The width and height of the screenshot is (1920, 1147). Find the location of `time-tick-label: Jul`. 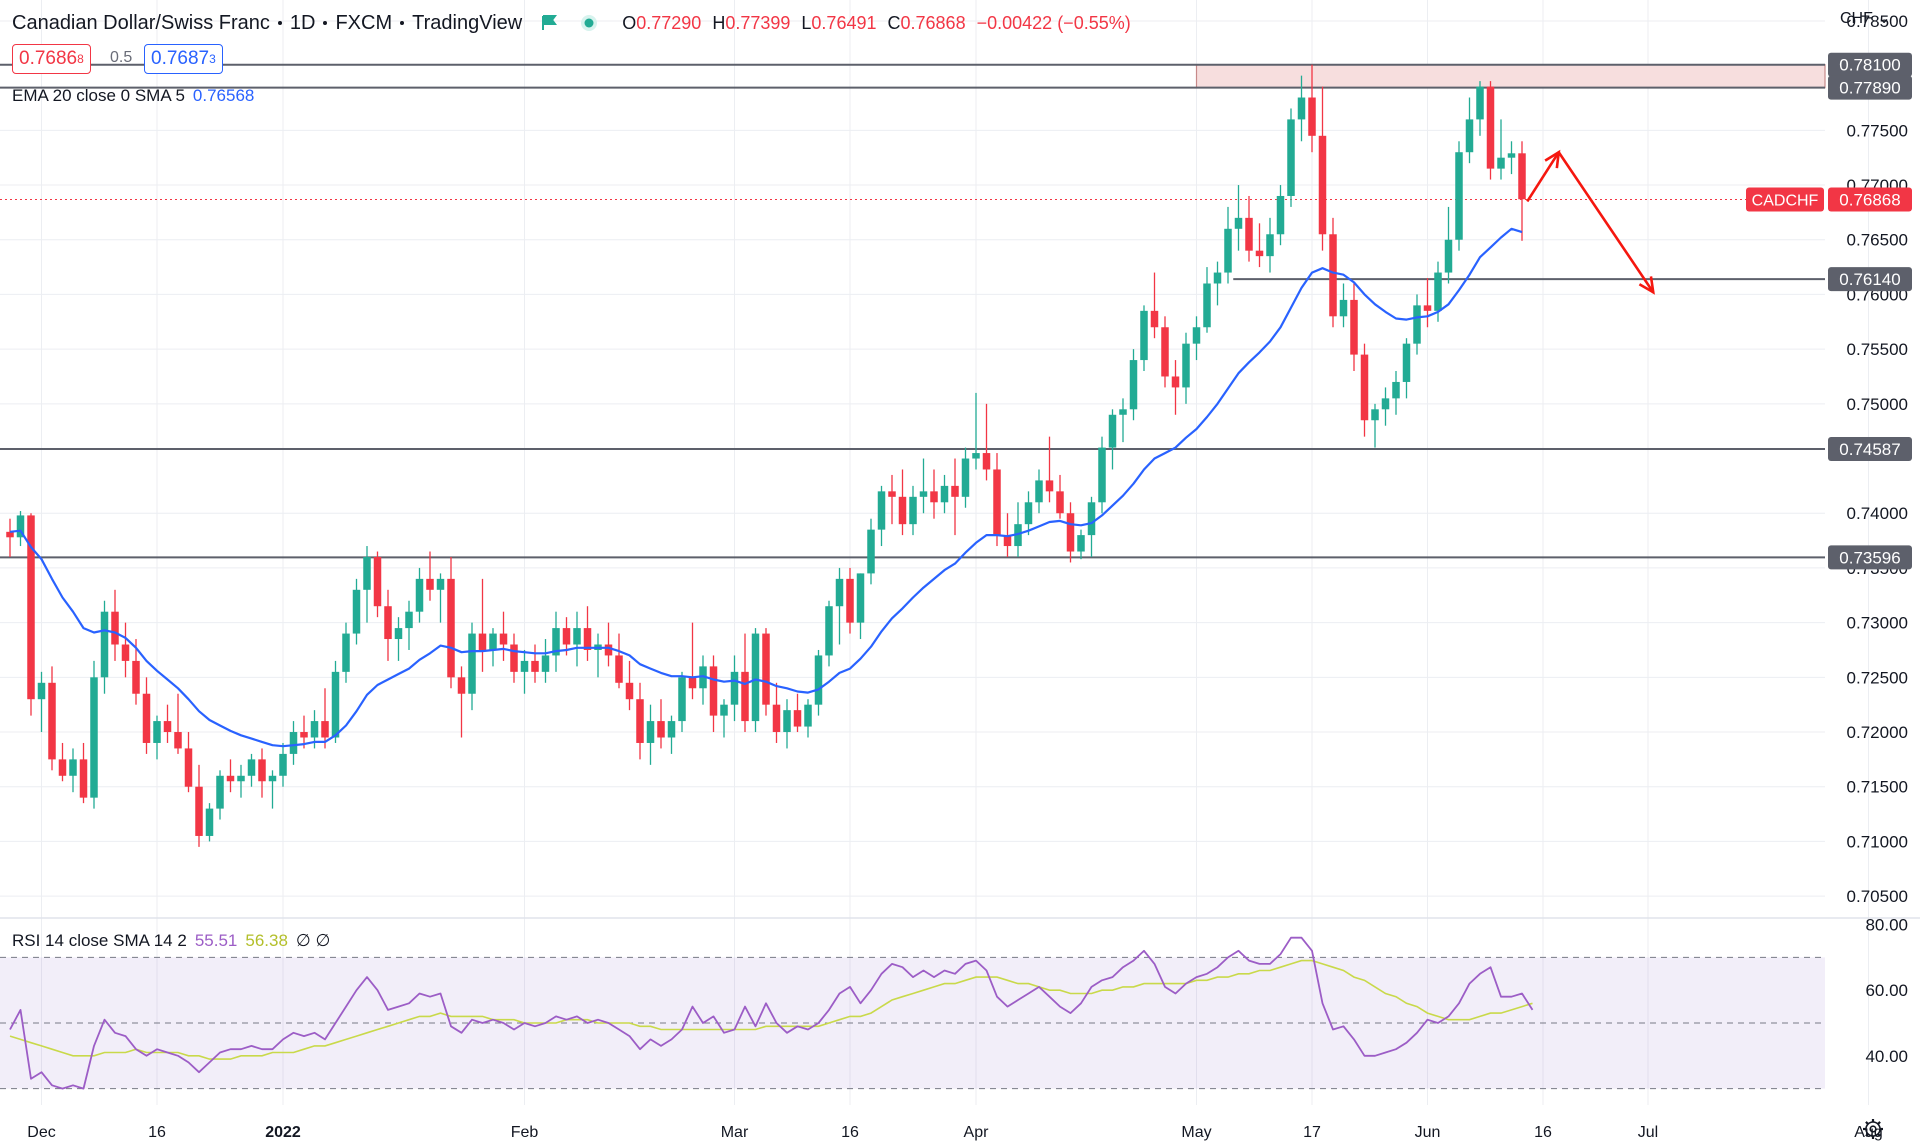

time-tick-label: Jul is located at coordinates (1648, 1132).